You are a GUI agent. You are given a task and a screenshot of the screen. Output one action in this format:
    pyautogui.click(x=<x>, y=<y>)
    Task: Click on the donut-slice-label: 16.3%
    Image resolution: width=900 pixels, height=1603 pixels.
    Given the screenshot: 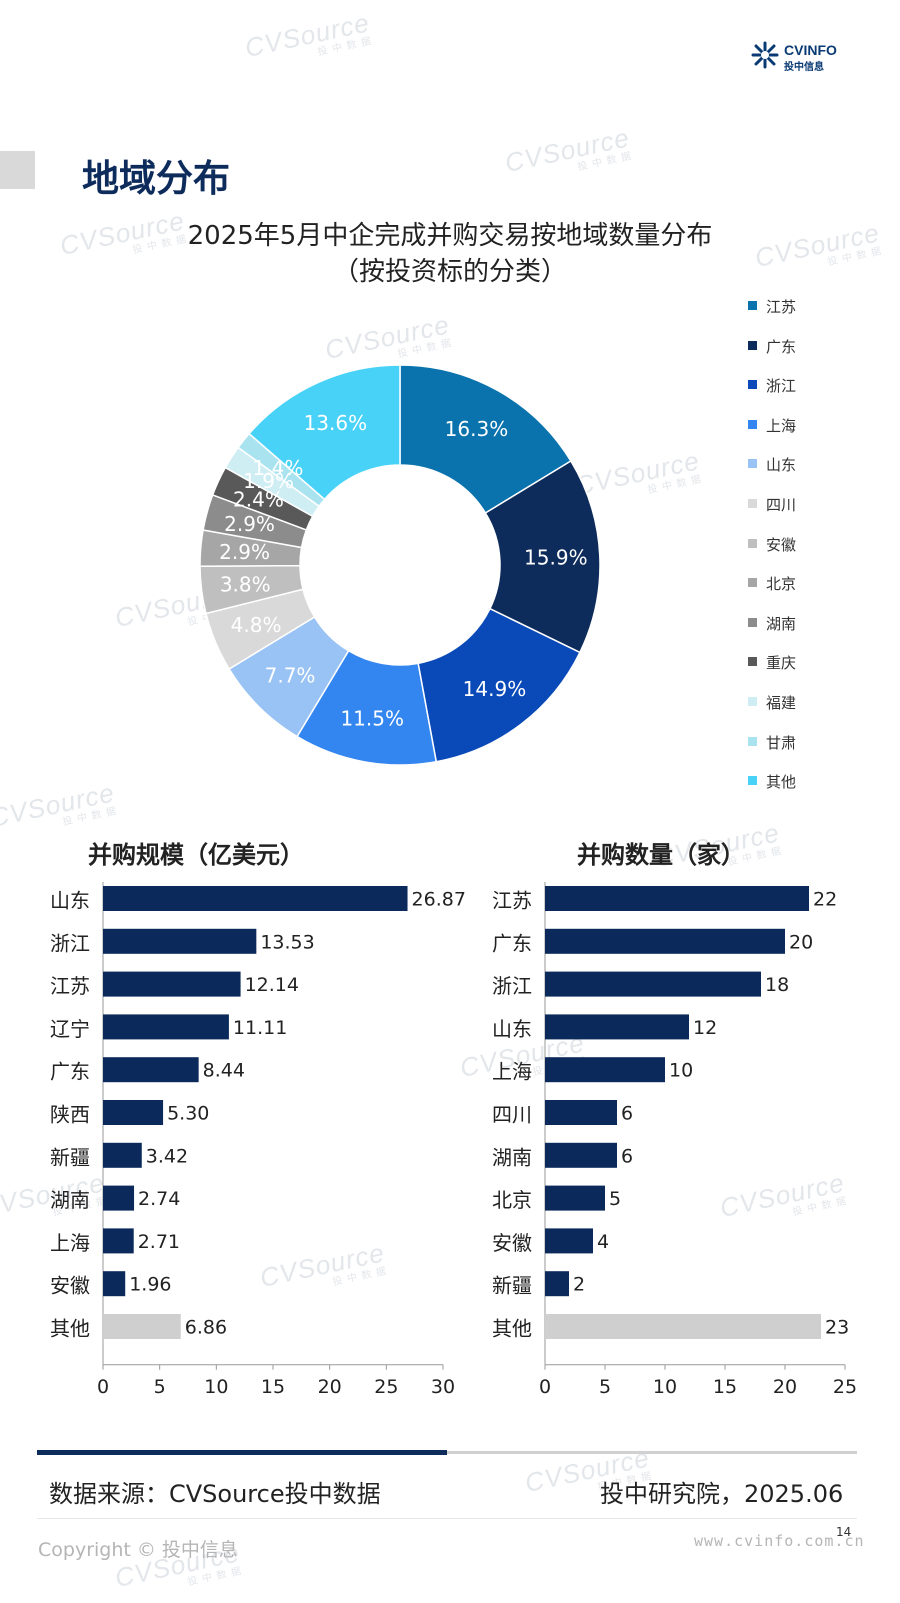 What is the action you would take?
    pyautogui.click(x=477, y=429)
    